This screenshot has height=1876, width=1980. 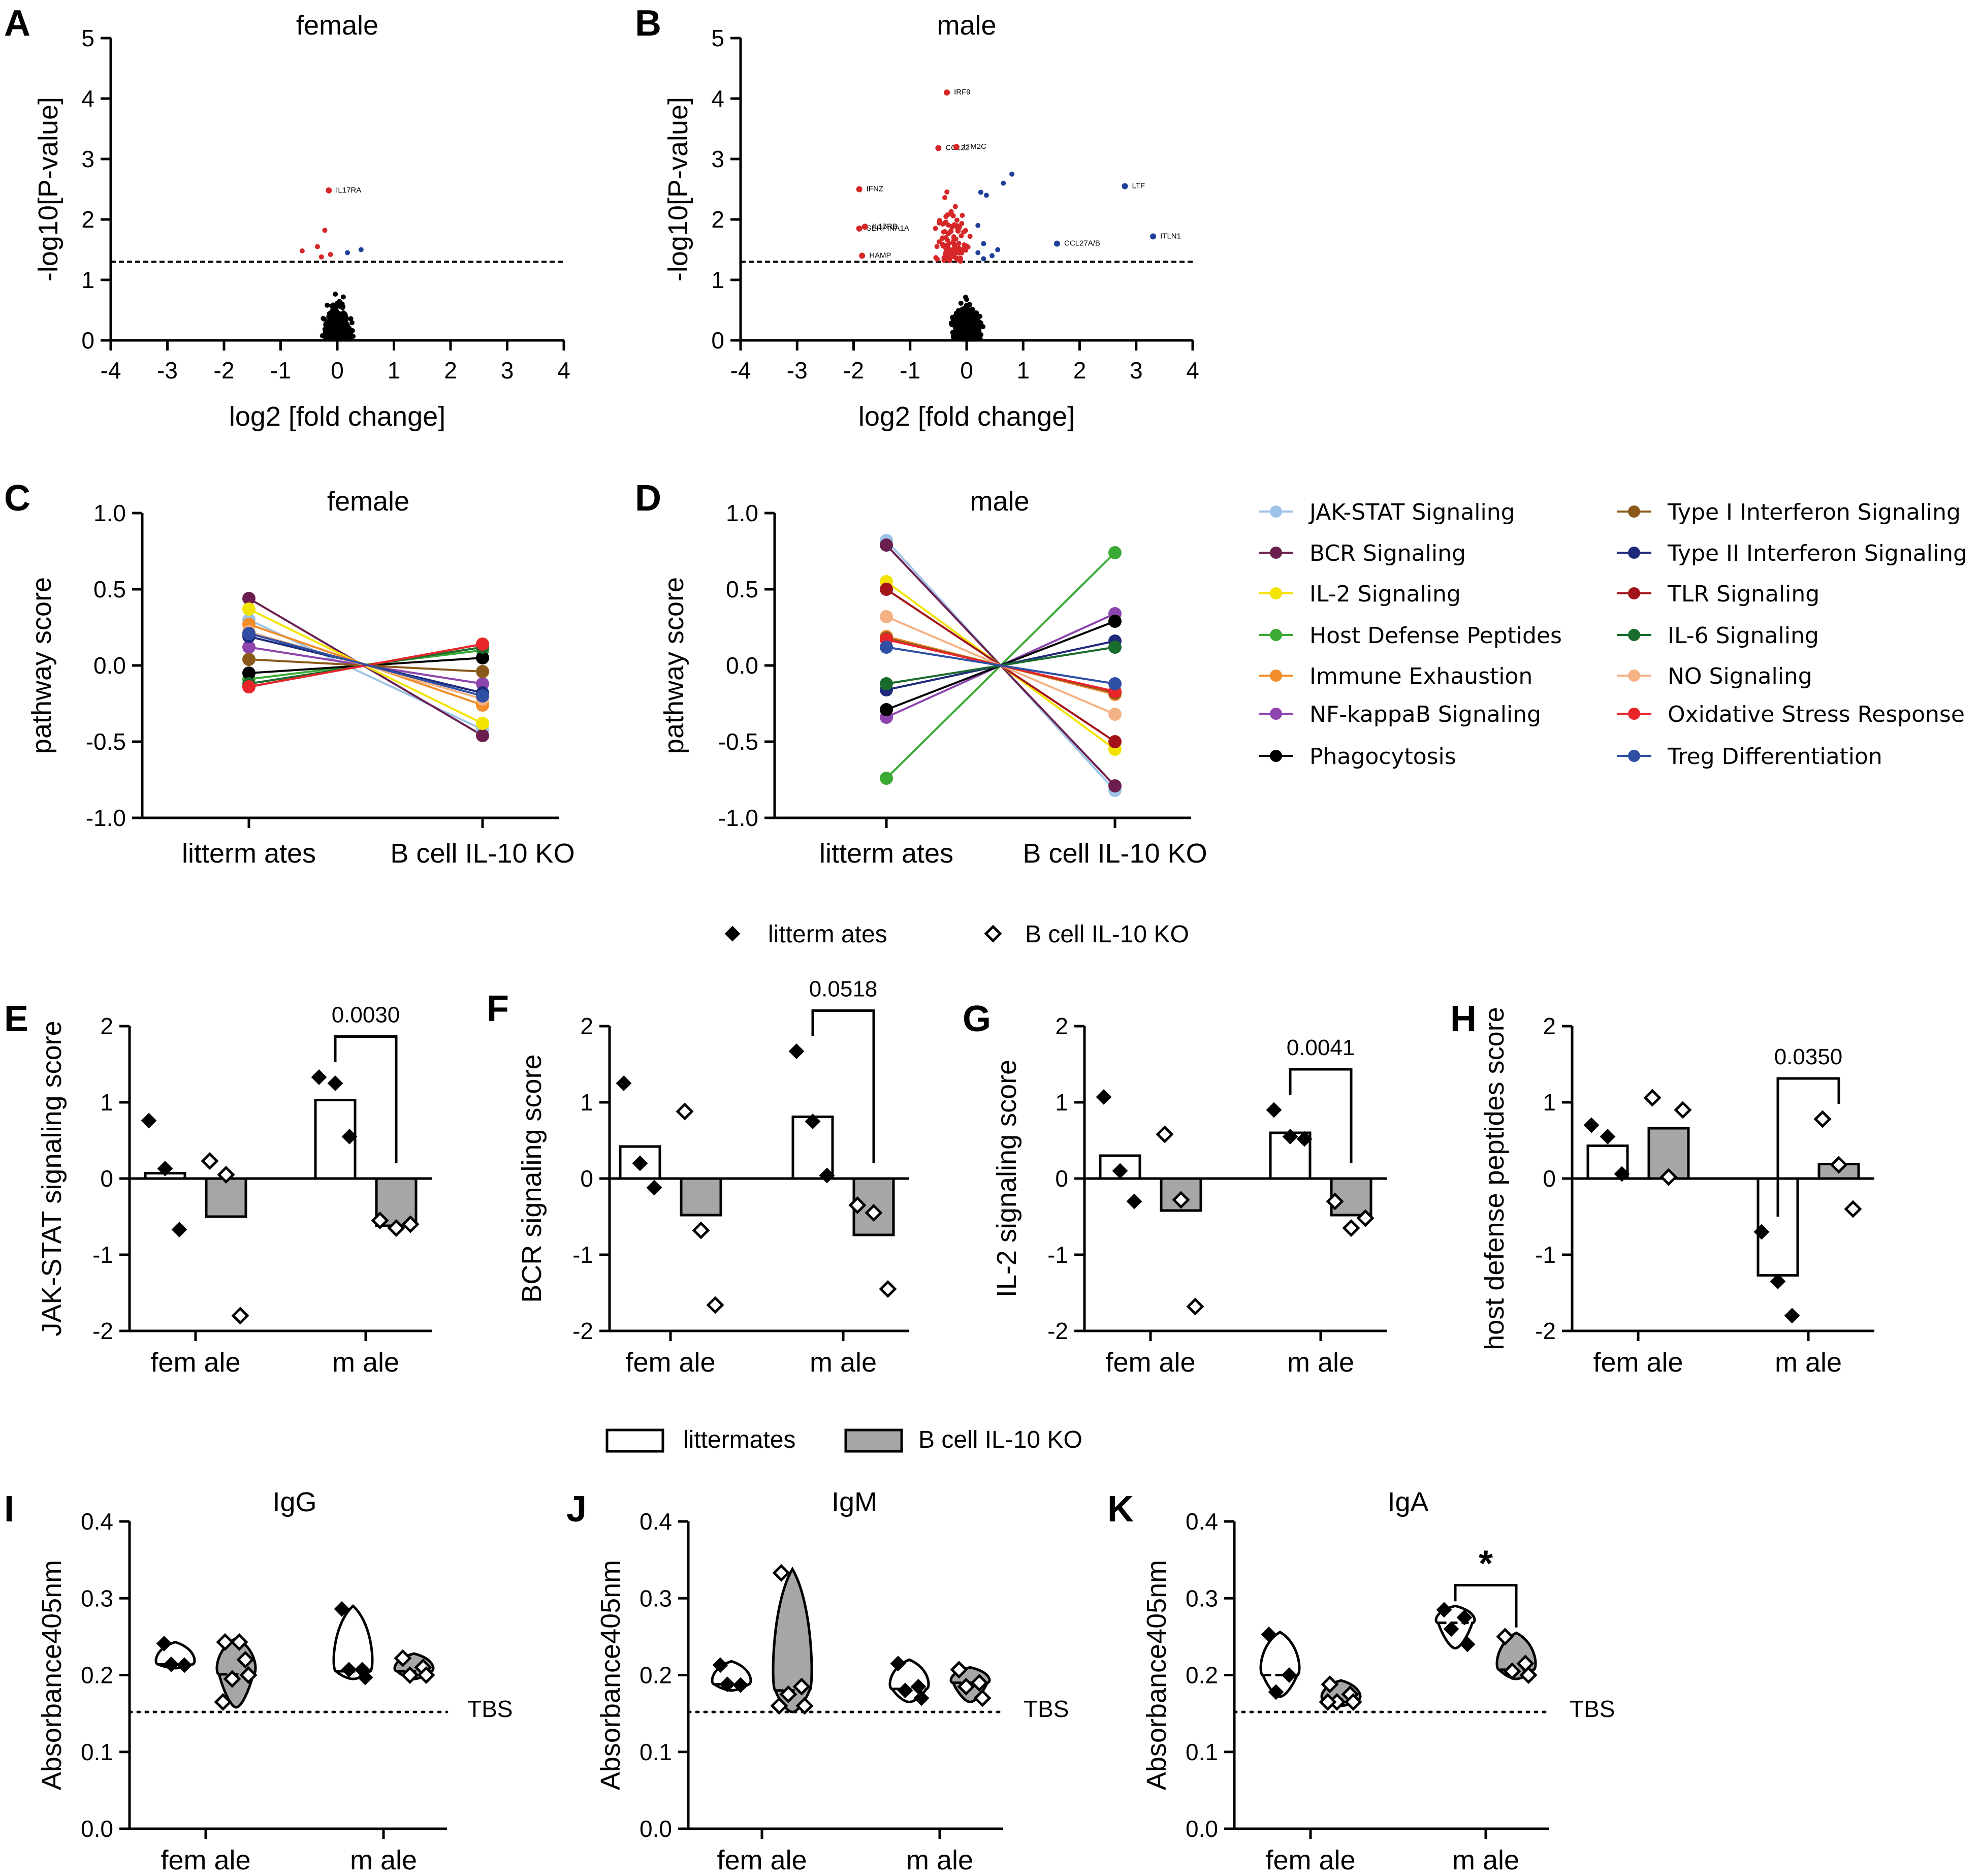 What do you see at coordinates (17, 498) in the screenshot?
I see `panel-letter-C: C` at bounding box center [17, 498].